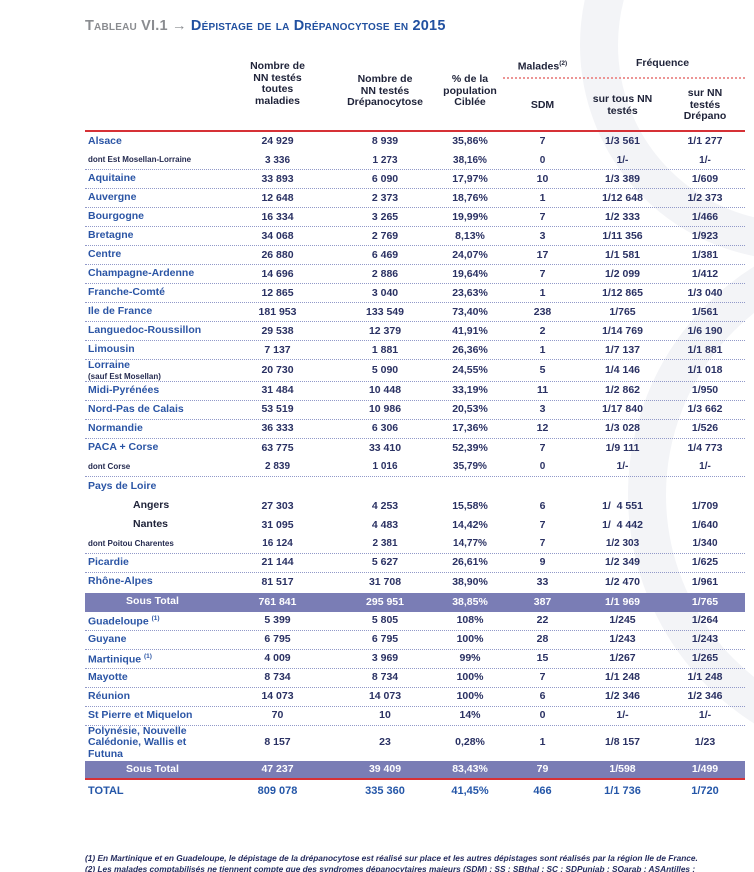  I want to click on arrow-icon: →, so click(179, 26).